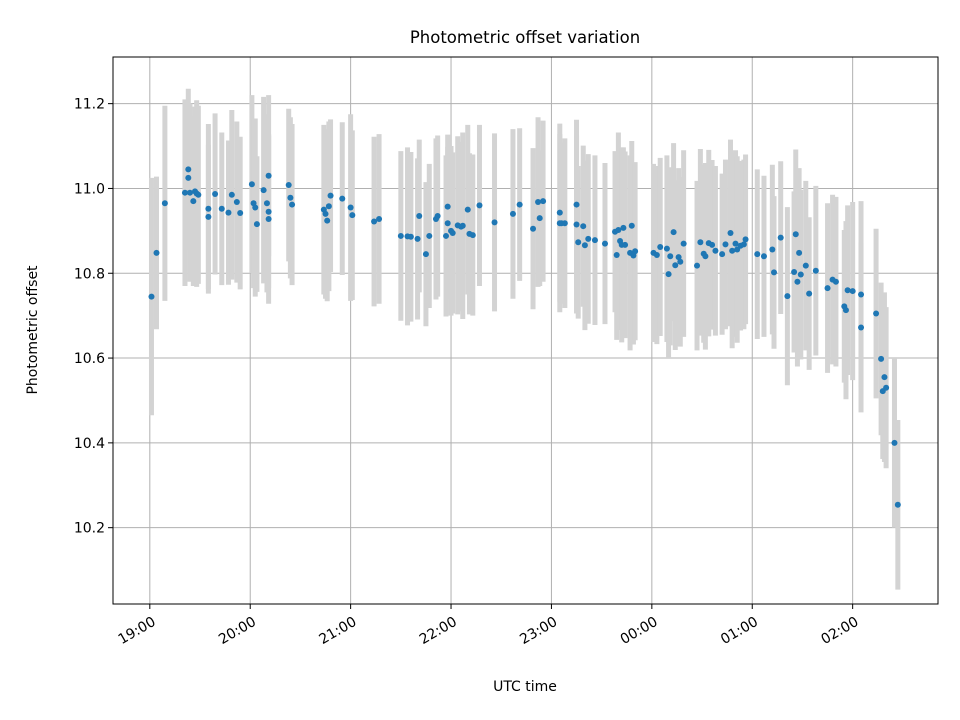 The height and width of the screenshot is (720, 960). What do you see at coordinates (525, 687) in the screenshot?
I see `x-axis-label: UTC time` at bounding box center [525, 687].